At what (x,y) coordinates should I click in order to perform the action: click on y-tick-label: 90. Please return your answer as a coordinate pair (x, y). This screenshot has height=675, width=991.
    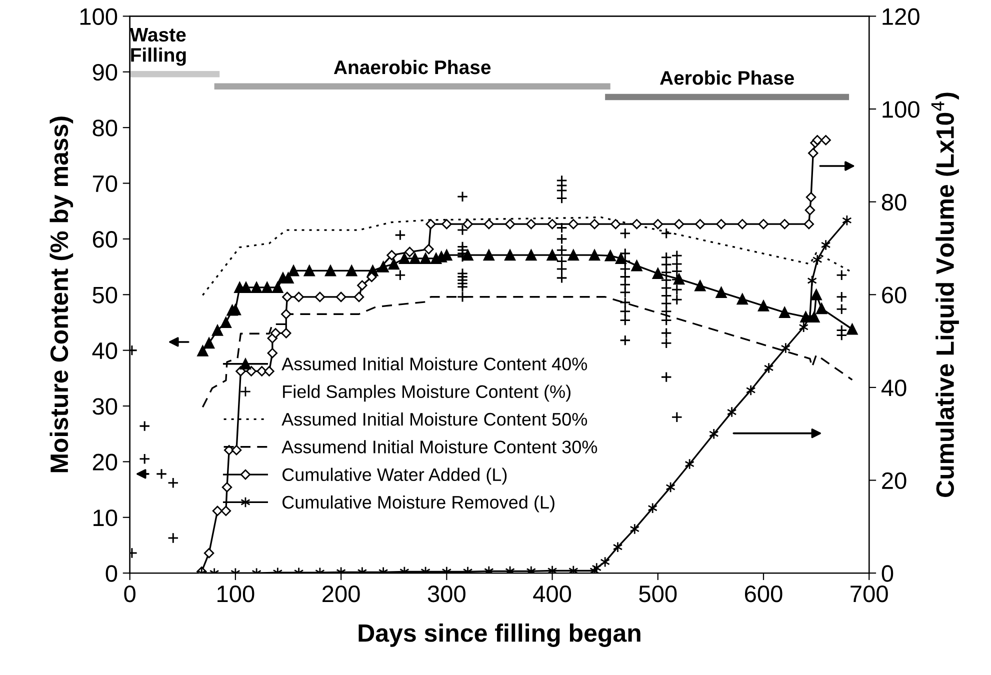
    Looking at the image, I should click on (105, 72).